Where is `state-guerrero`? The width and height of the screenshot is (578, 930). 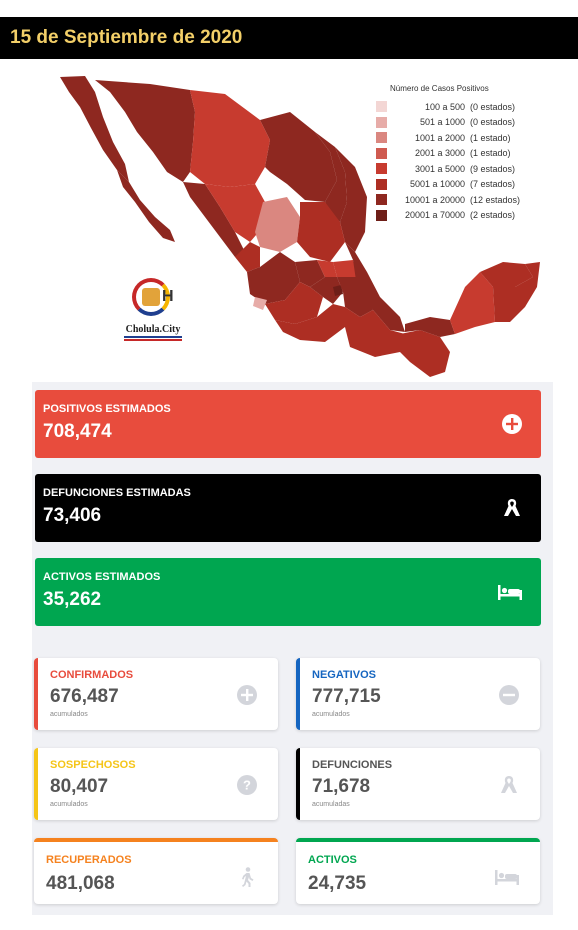
state-guerrero is located at coordinates (310, 323).